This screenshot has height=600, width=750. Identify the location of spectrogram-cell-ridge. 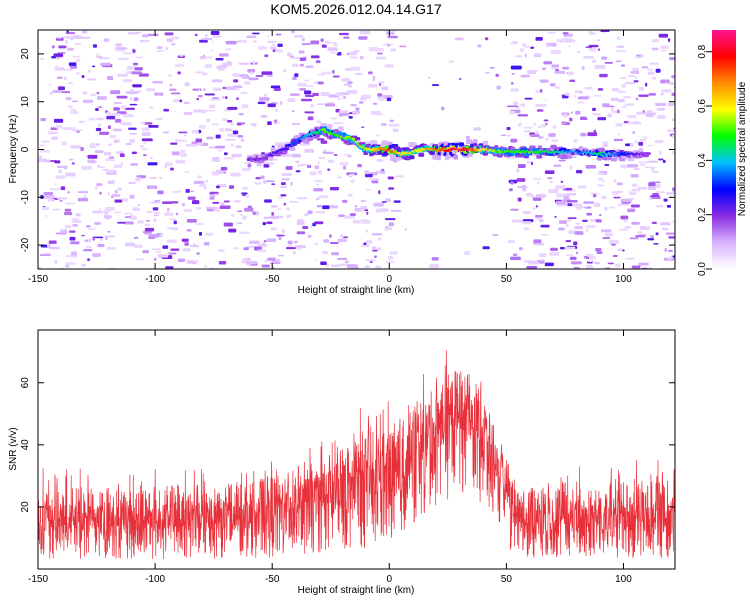
(520, 155).